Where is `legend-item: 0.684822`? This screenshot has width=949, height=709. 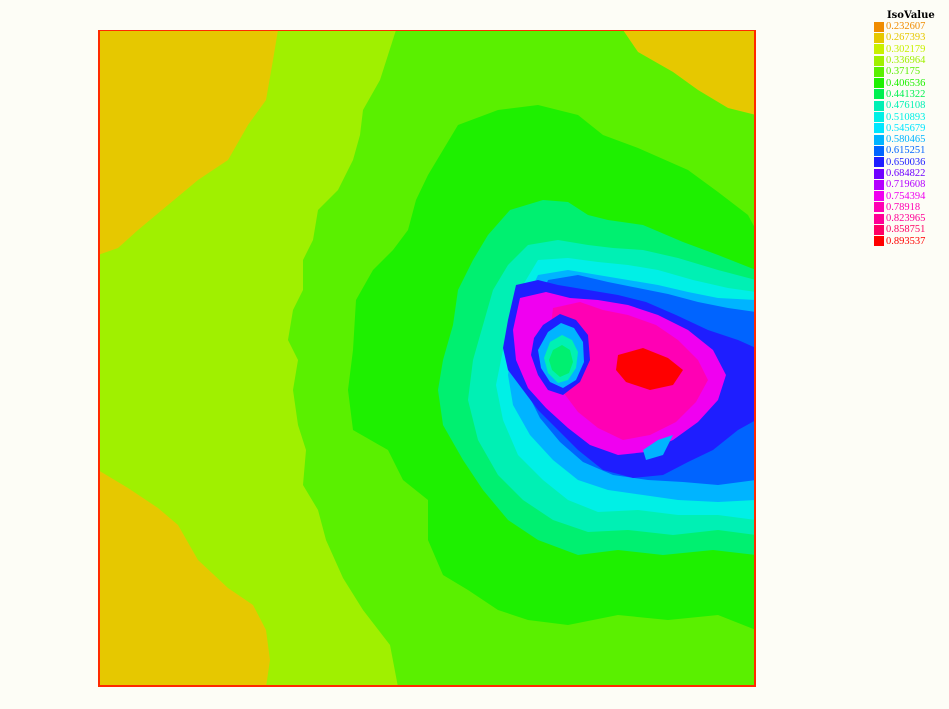
legend-item: 0.684822 is located at coordinates (911, 173).